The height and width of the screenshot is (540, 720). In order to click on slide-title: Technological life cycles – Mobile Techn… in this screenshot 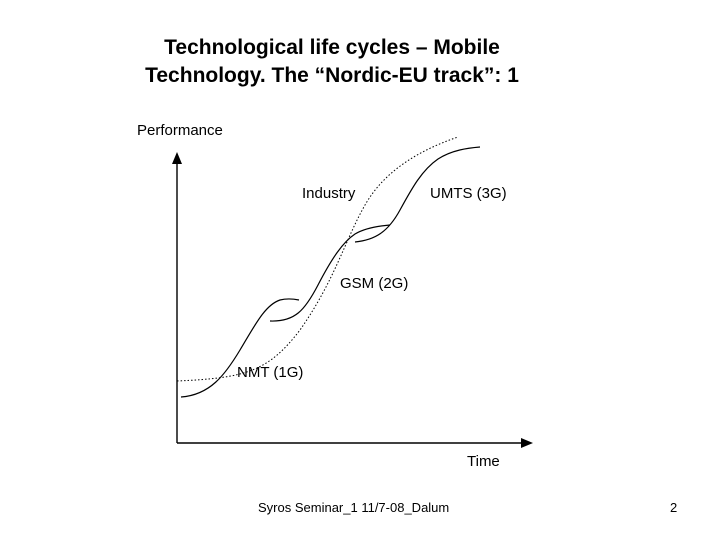, I will do `click(332, 62)`.